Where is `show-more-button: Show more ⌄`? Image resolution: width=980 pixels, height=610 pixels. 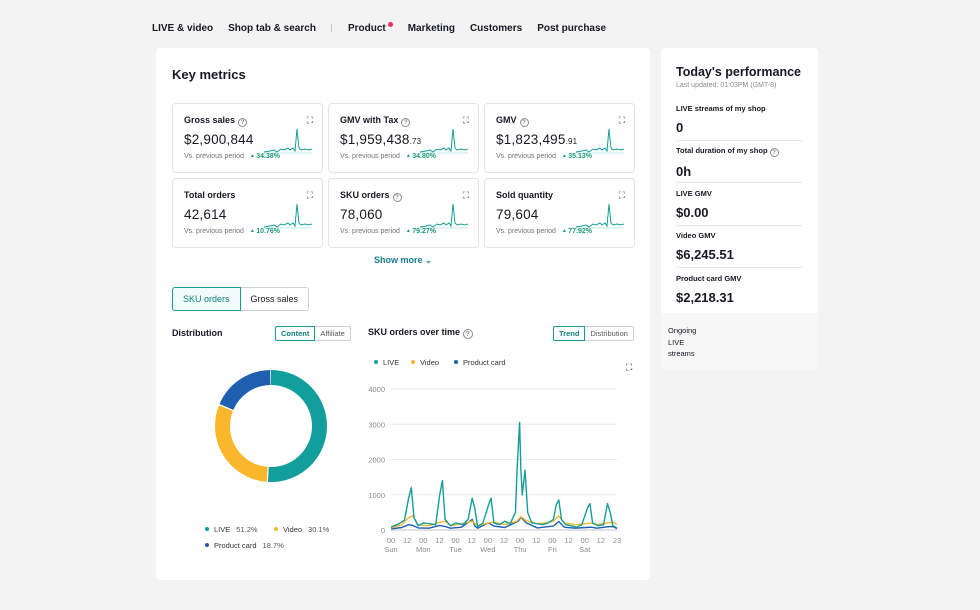 show-more-button: Show more ⌄ is located at coordinates (403, 260).